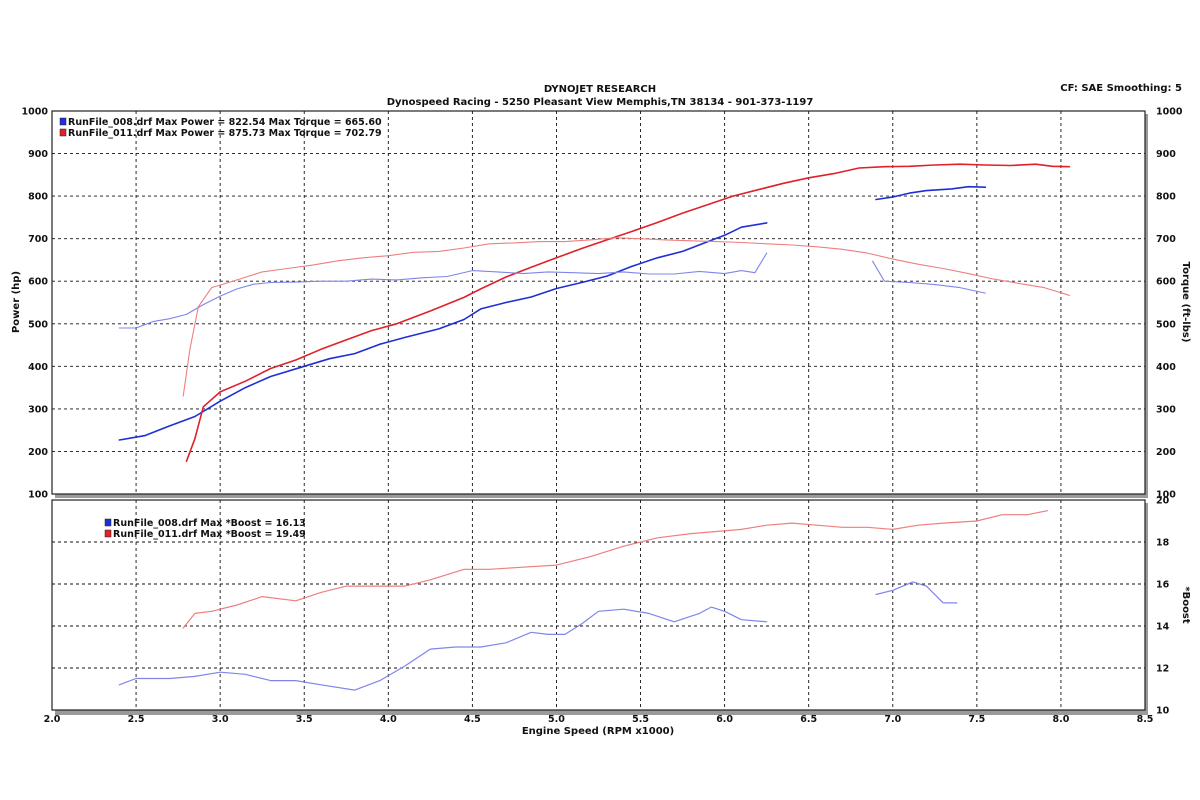  Describe the element at coordinates (209, 523) in the screenshot. I see `boost-legend-label: RunFile_008.drf Max *Boost = 16.13` at that location.